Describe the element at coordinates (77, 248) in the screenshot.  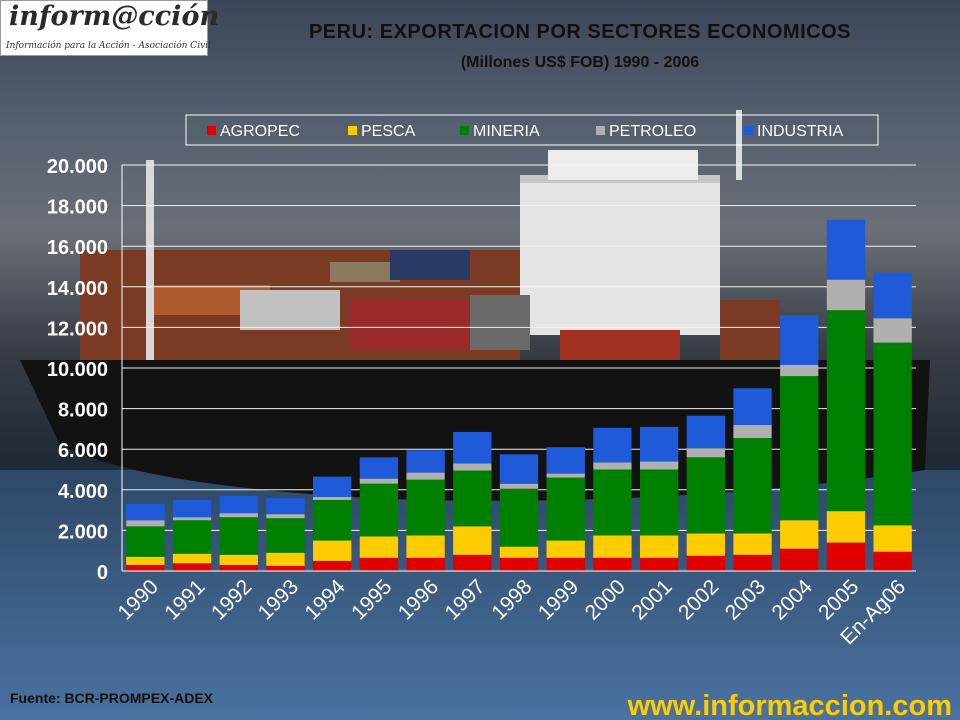
I see `y-tick-label: 16.000` at that location.